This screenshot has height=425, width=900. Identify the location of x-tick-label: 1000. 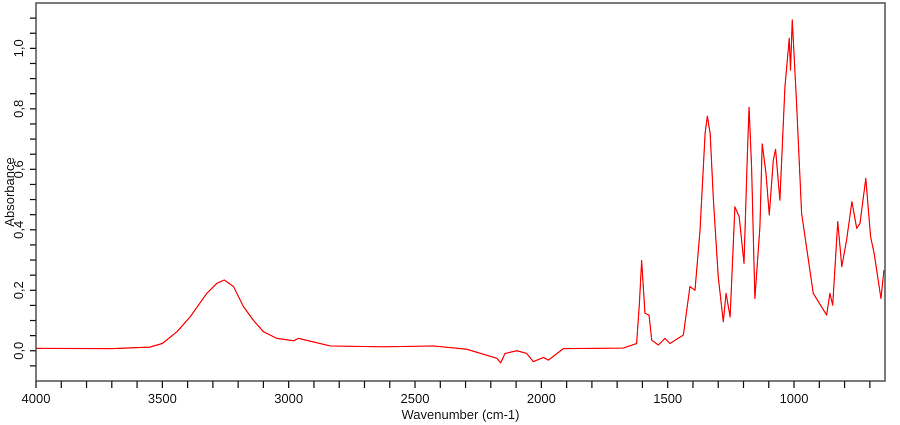
(794, 398).